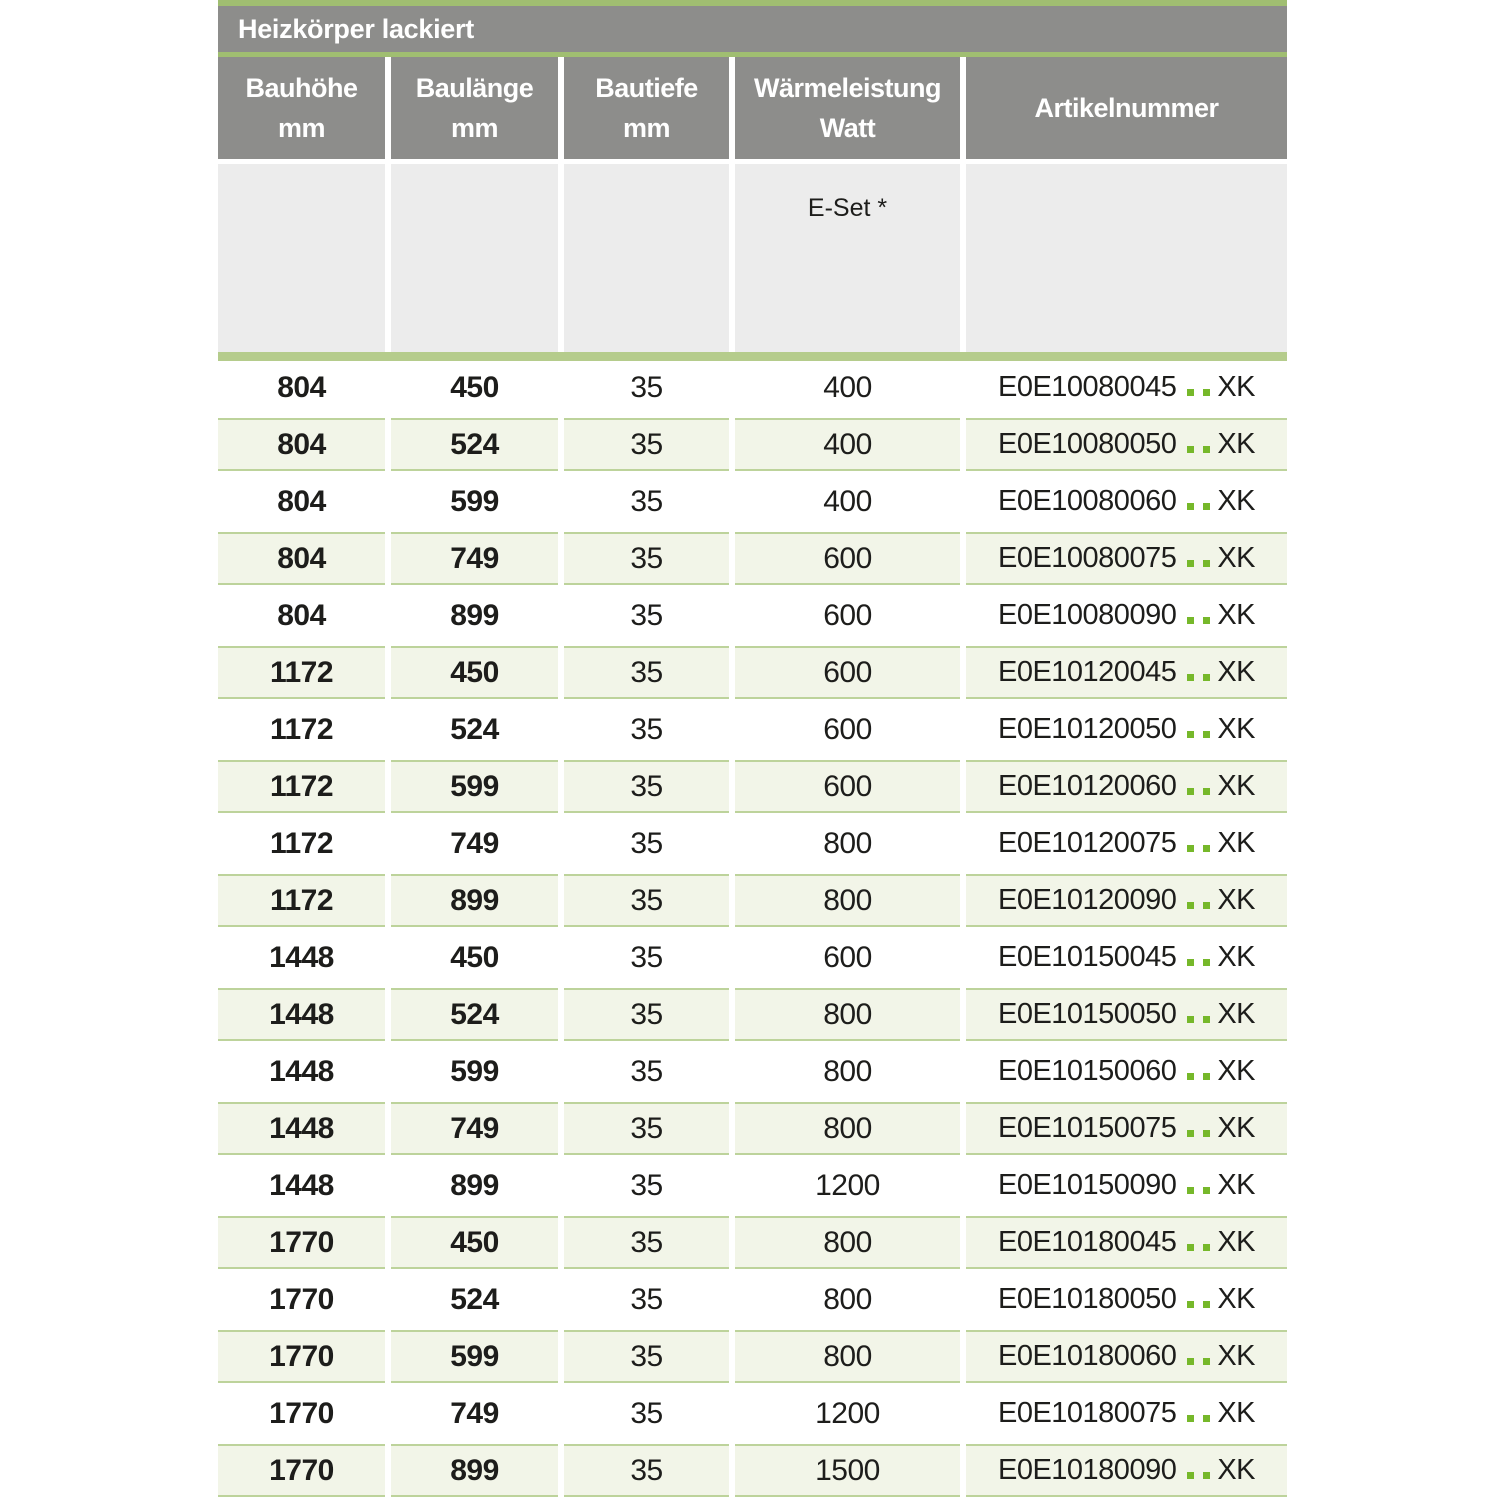 The width and height of the screenshot is (1500, 1501). What do you see at coordinates (847, 729) in the screenshot?
I see `cell-waermeleistung: 600` at bounding box center [847, 729].